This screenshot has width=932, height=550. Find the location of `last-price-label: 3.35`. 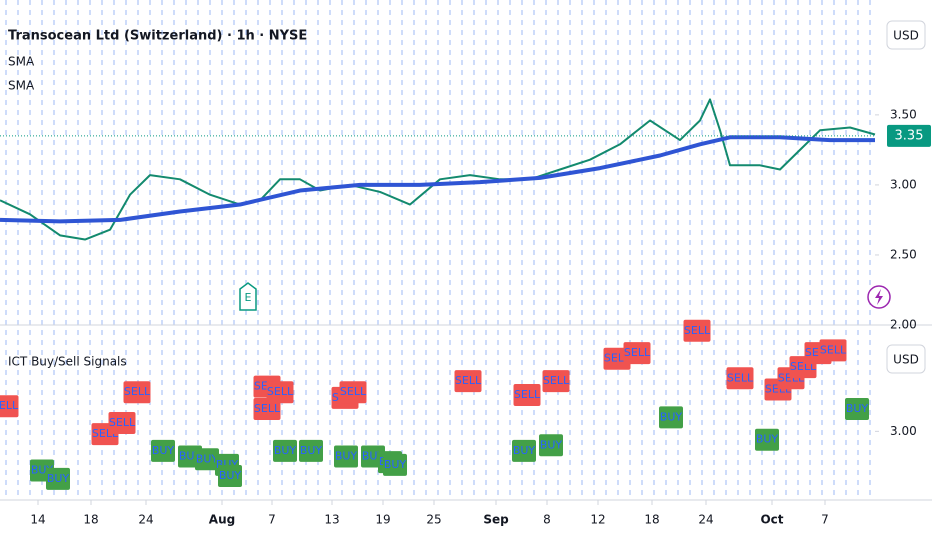

last-price-label: 3.35 is located at coordinates (909, 135).